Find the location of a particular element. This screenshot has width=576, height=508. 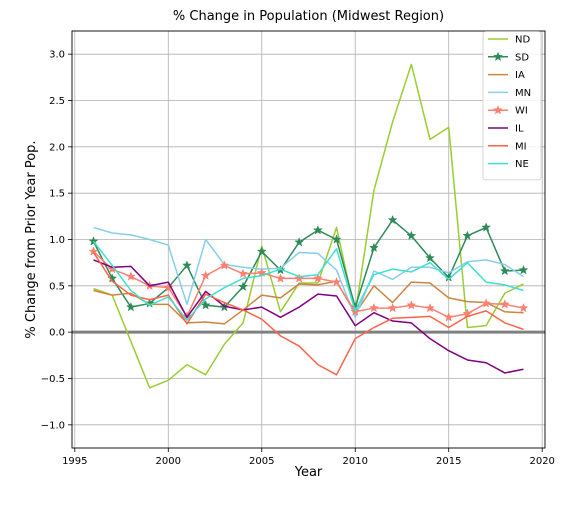

legend-label: NE is located at coordinates (522, 164).